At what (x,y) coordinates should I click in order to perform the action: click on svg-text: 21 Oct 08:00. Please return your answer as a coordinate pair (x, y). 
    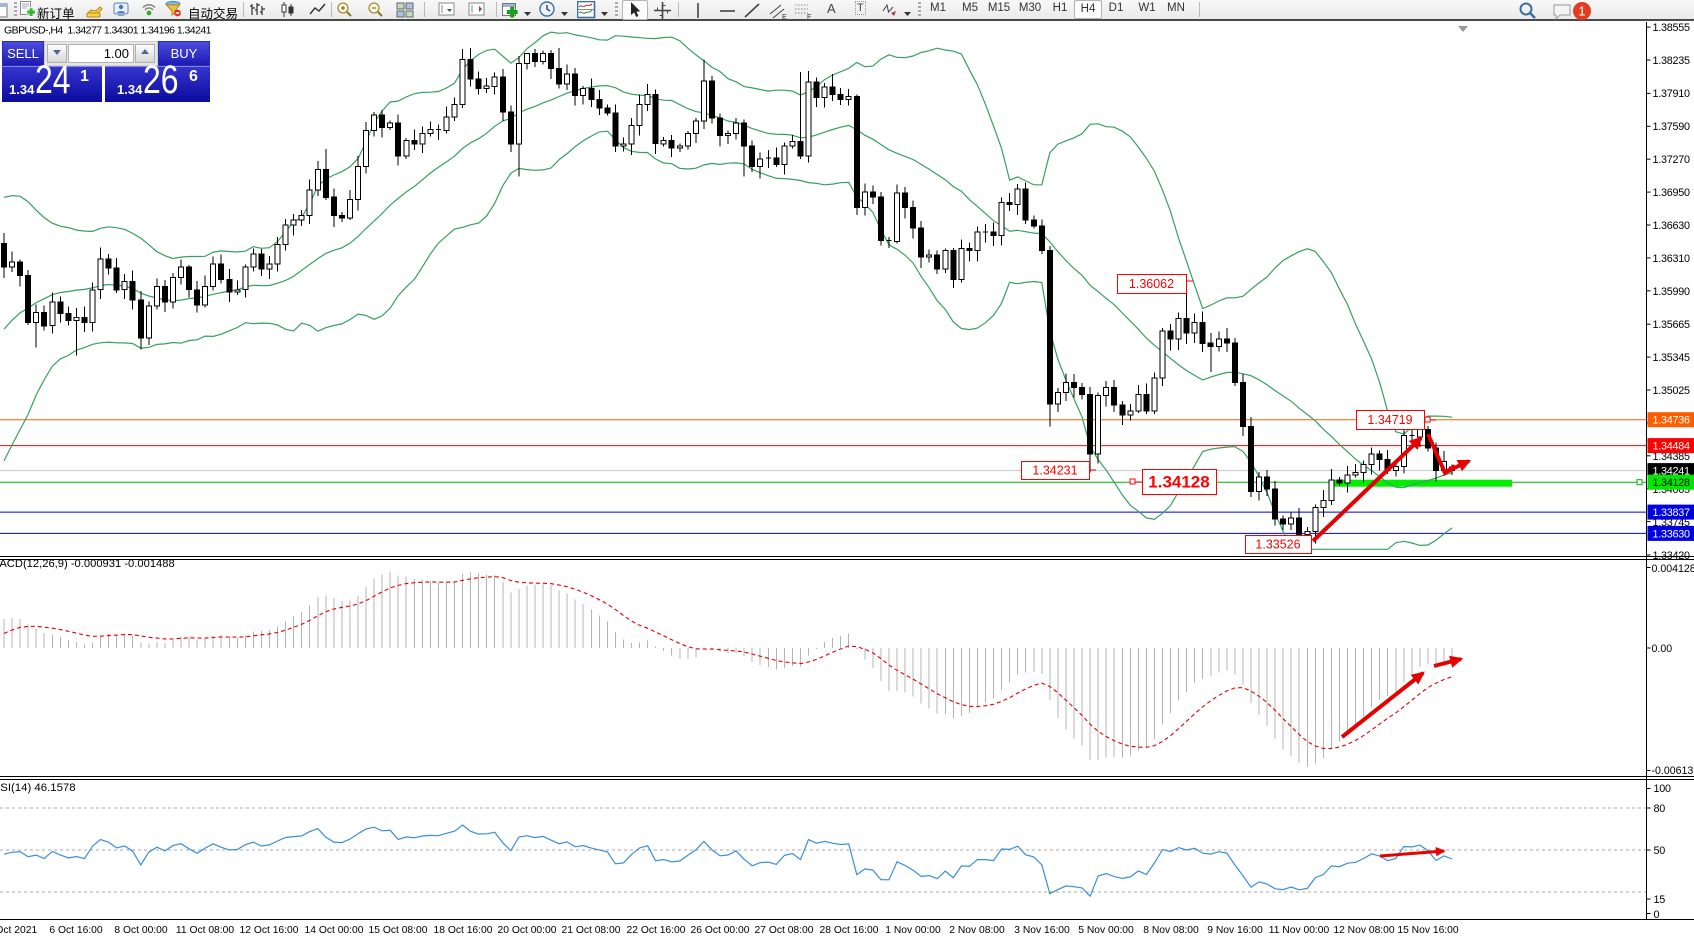
    Looking at the image, I should click on (591, 930).